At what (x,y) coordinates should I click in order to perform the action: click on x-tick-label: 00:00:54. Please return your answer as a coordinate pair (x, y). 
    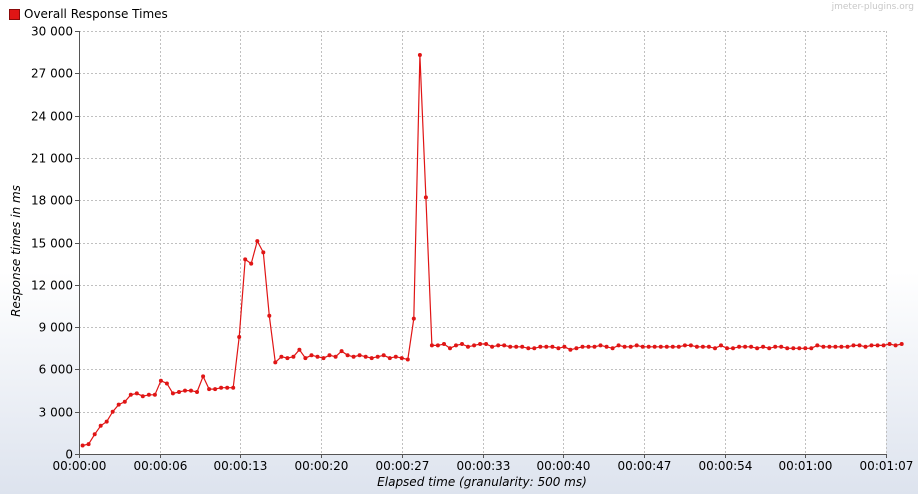
    Looking at the image, I should click on (726, 466).